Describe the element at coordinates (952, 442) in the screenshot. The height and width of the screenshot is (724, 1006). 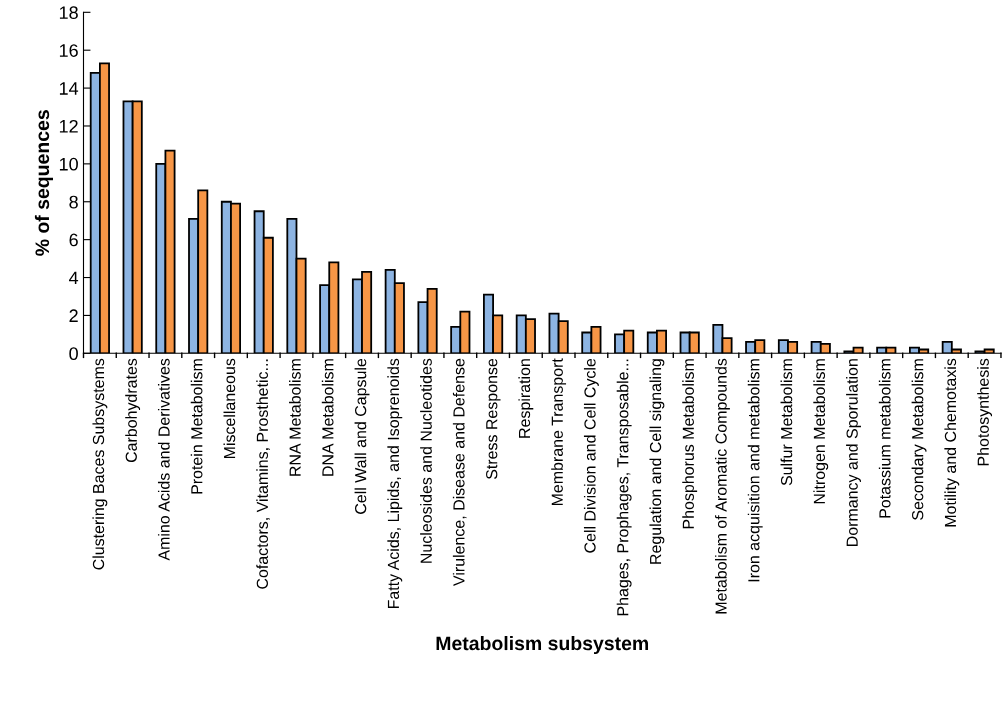
I see `x-tick-label: Motility and Chemotaxis` at that location.